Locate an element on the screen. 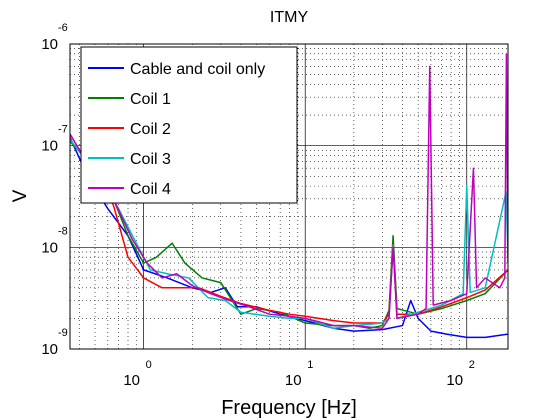 This screenshot has width=560, height=420. chart-title: ITMY is located at coordinates (289, 17).